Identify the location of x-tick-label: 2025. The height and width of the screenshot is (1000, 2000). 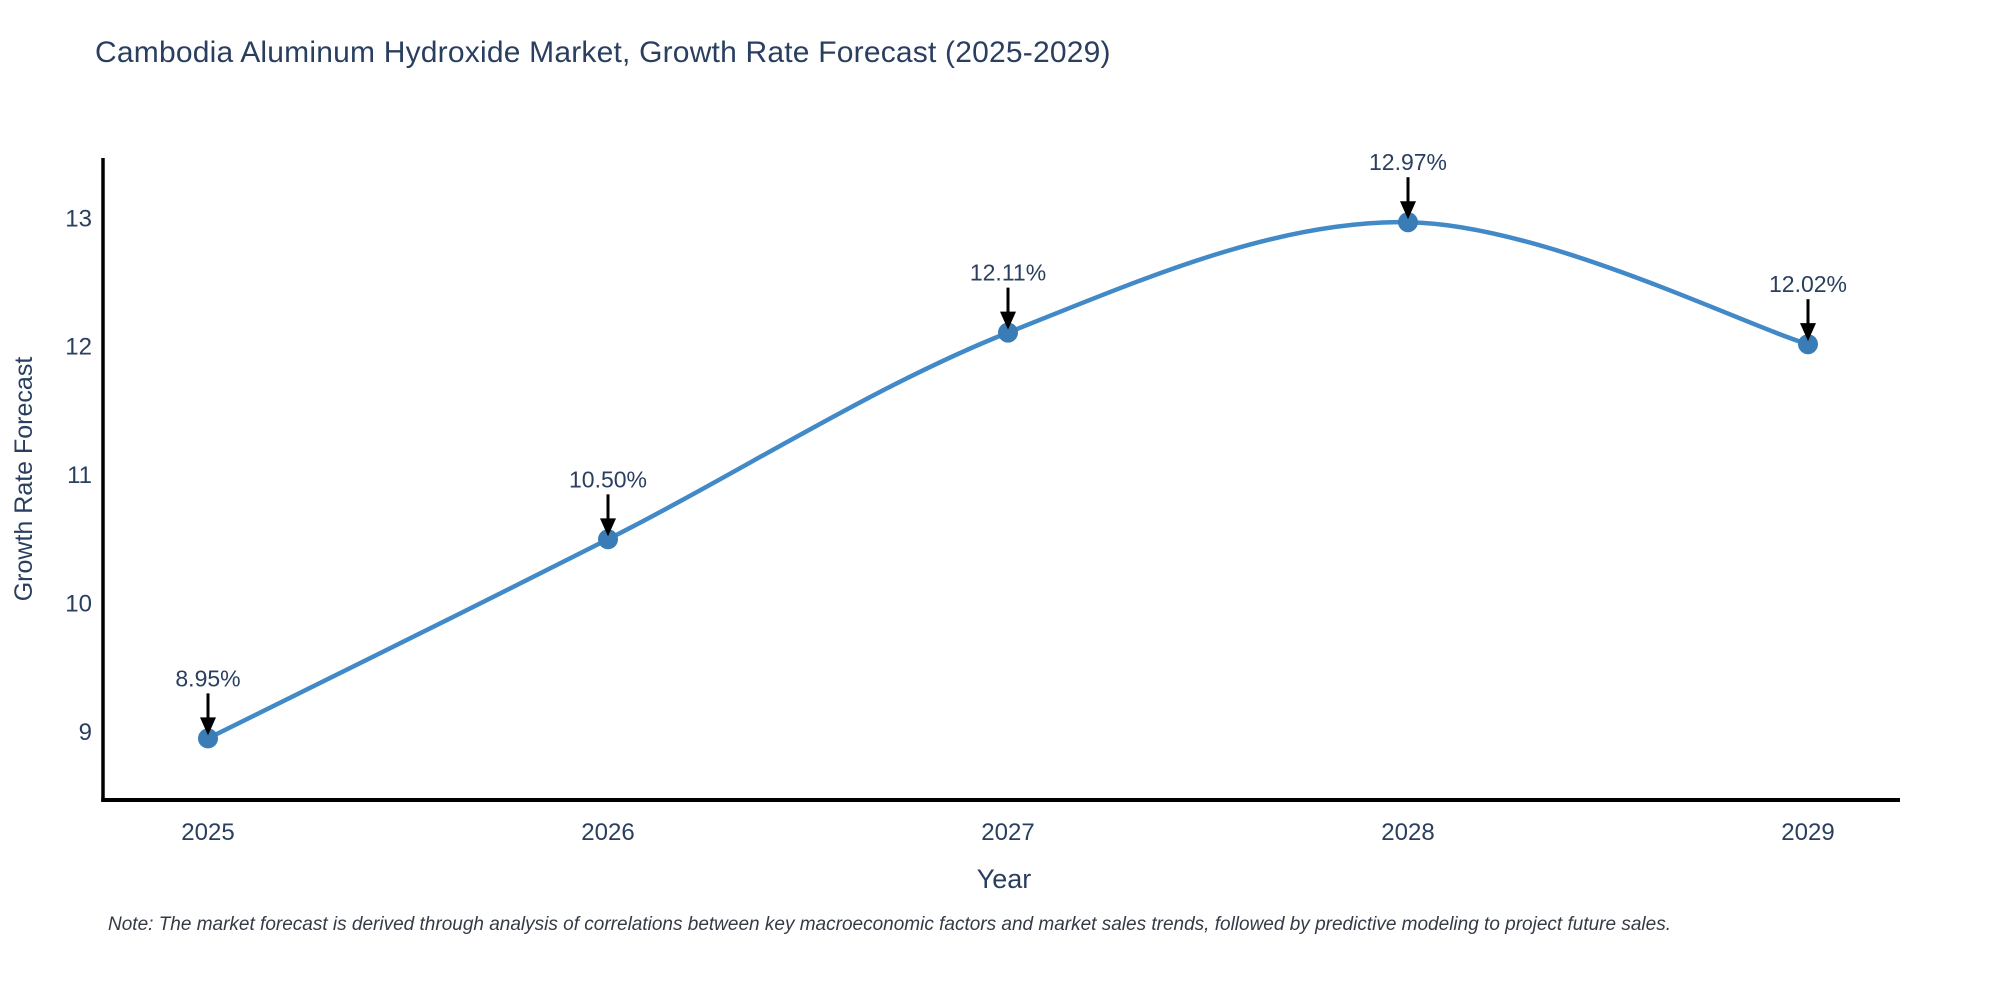
(207, 832).